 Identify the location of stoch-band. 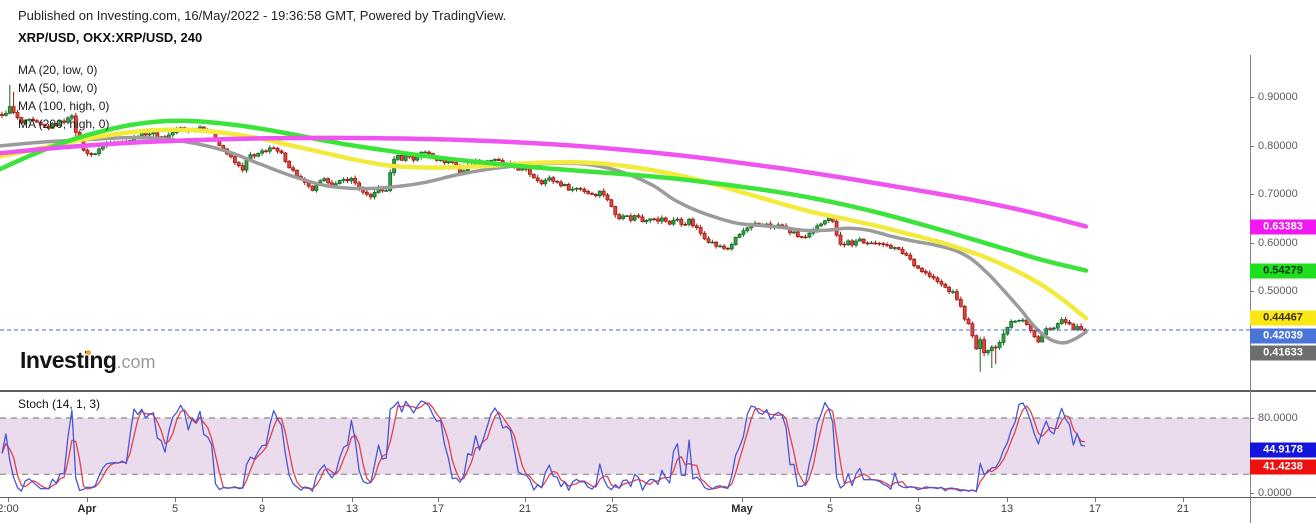
(625, 446).